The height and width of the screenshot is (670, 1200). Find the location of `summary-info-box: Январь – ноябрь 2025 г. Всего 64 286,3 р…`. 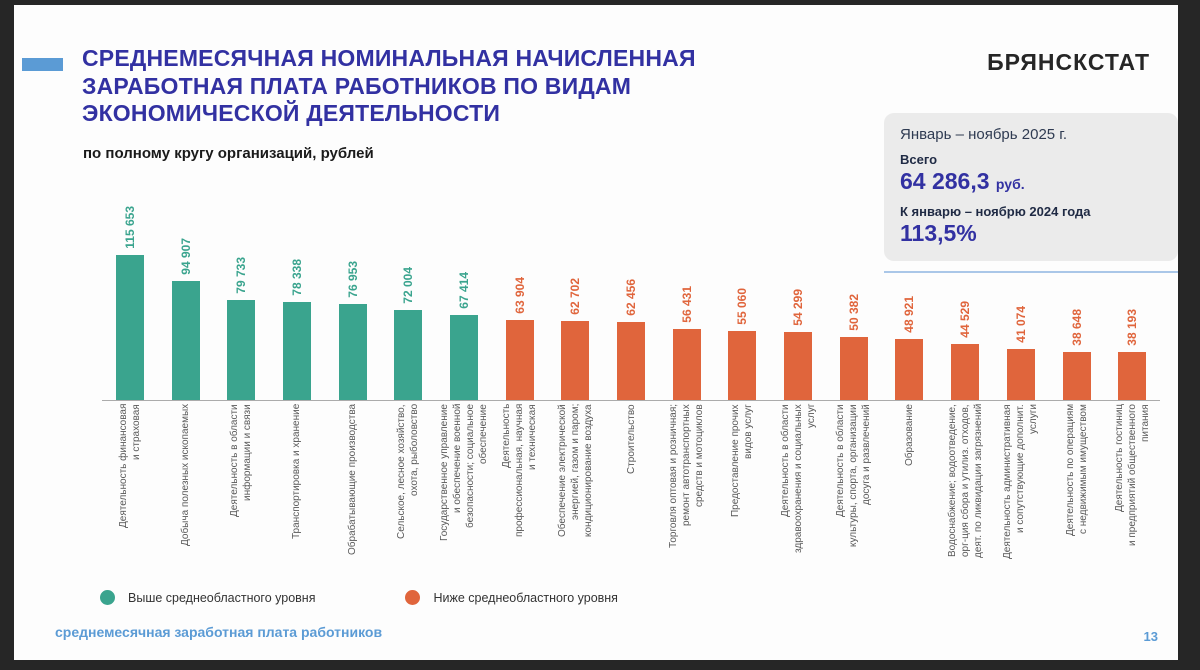

summary-info-box: Январь – ноябрь 2025 г. Всего 64 286,3 р… is located at coordinates (1031, 187).